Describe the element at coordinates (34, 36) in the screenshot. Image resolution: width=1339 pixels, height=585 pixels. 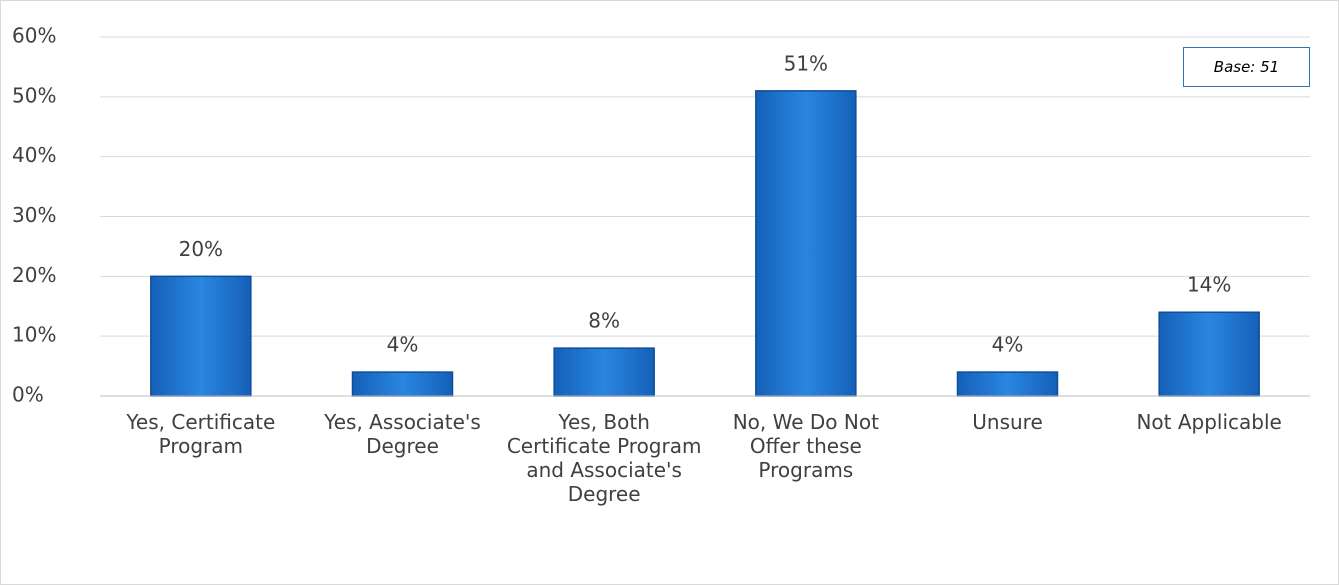
I see `y-tick-label: 60%` at that location.